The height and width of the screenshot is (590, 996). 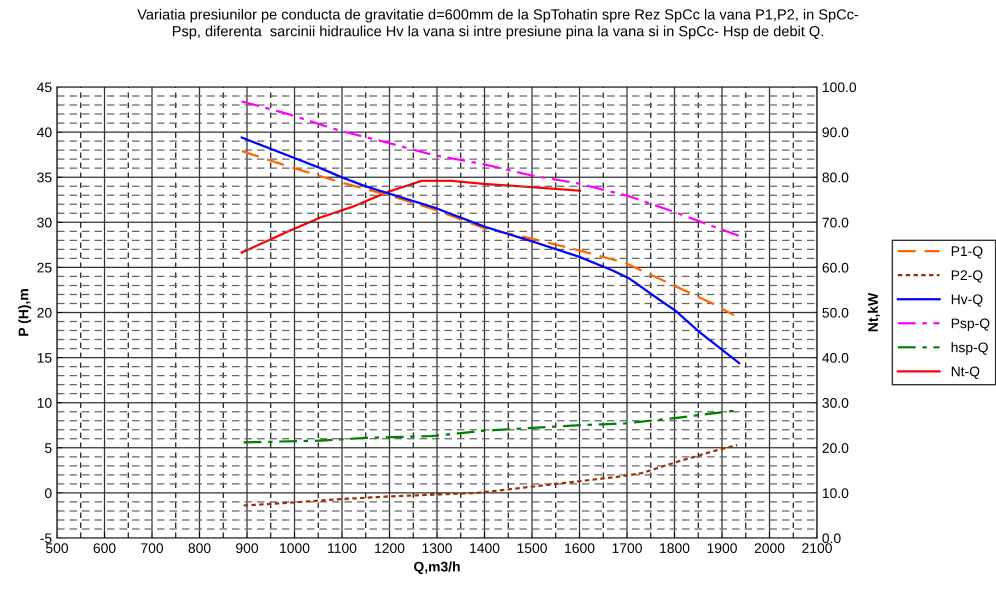 What do you see at coordinates (967, 252) in the screenshot?
I see `legend-label: P1-Q` at bounding box center [967, 252].